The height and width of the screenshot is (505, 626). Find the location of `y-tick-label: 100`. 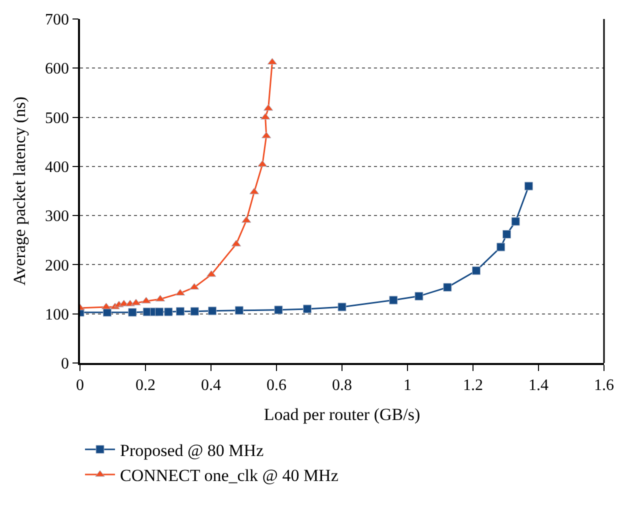

y-tick-label: 100 is located at coordinates (57, 315).